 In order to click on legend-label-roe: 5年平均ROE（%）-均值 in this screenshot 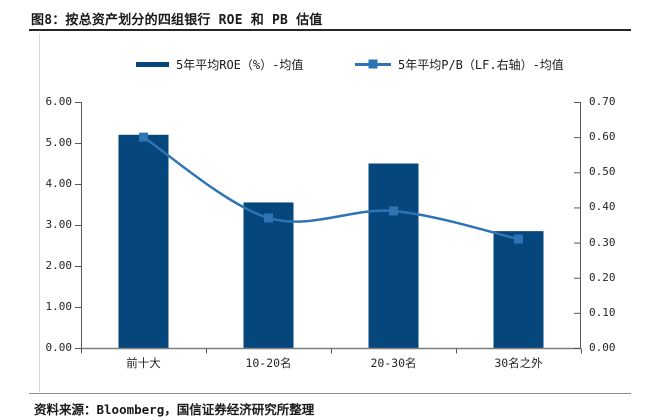, I will do `click(240, 64)`.